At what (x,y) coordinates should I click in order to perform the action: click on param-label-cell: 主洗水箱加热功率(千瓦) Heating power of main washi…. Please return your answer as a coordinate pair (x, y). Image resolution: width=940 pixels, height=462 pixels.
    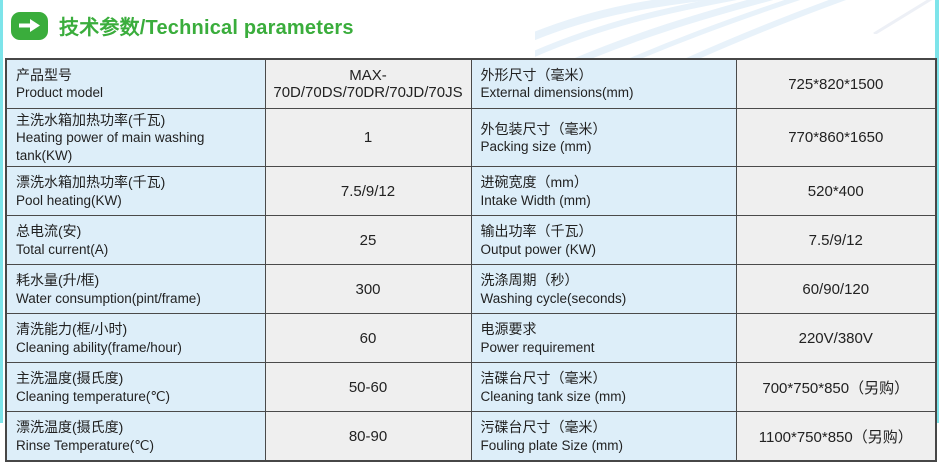
    Looking at the image, I should click on (135, 137).